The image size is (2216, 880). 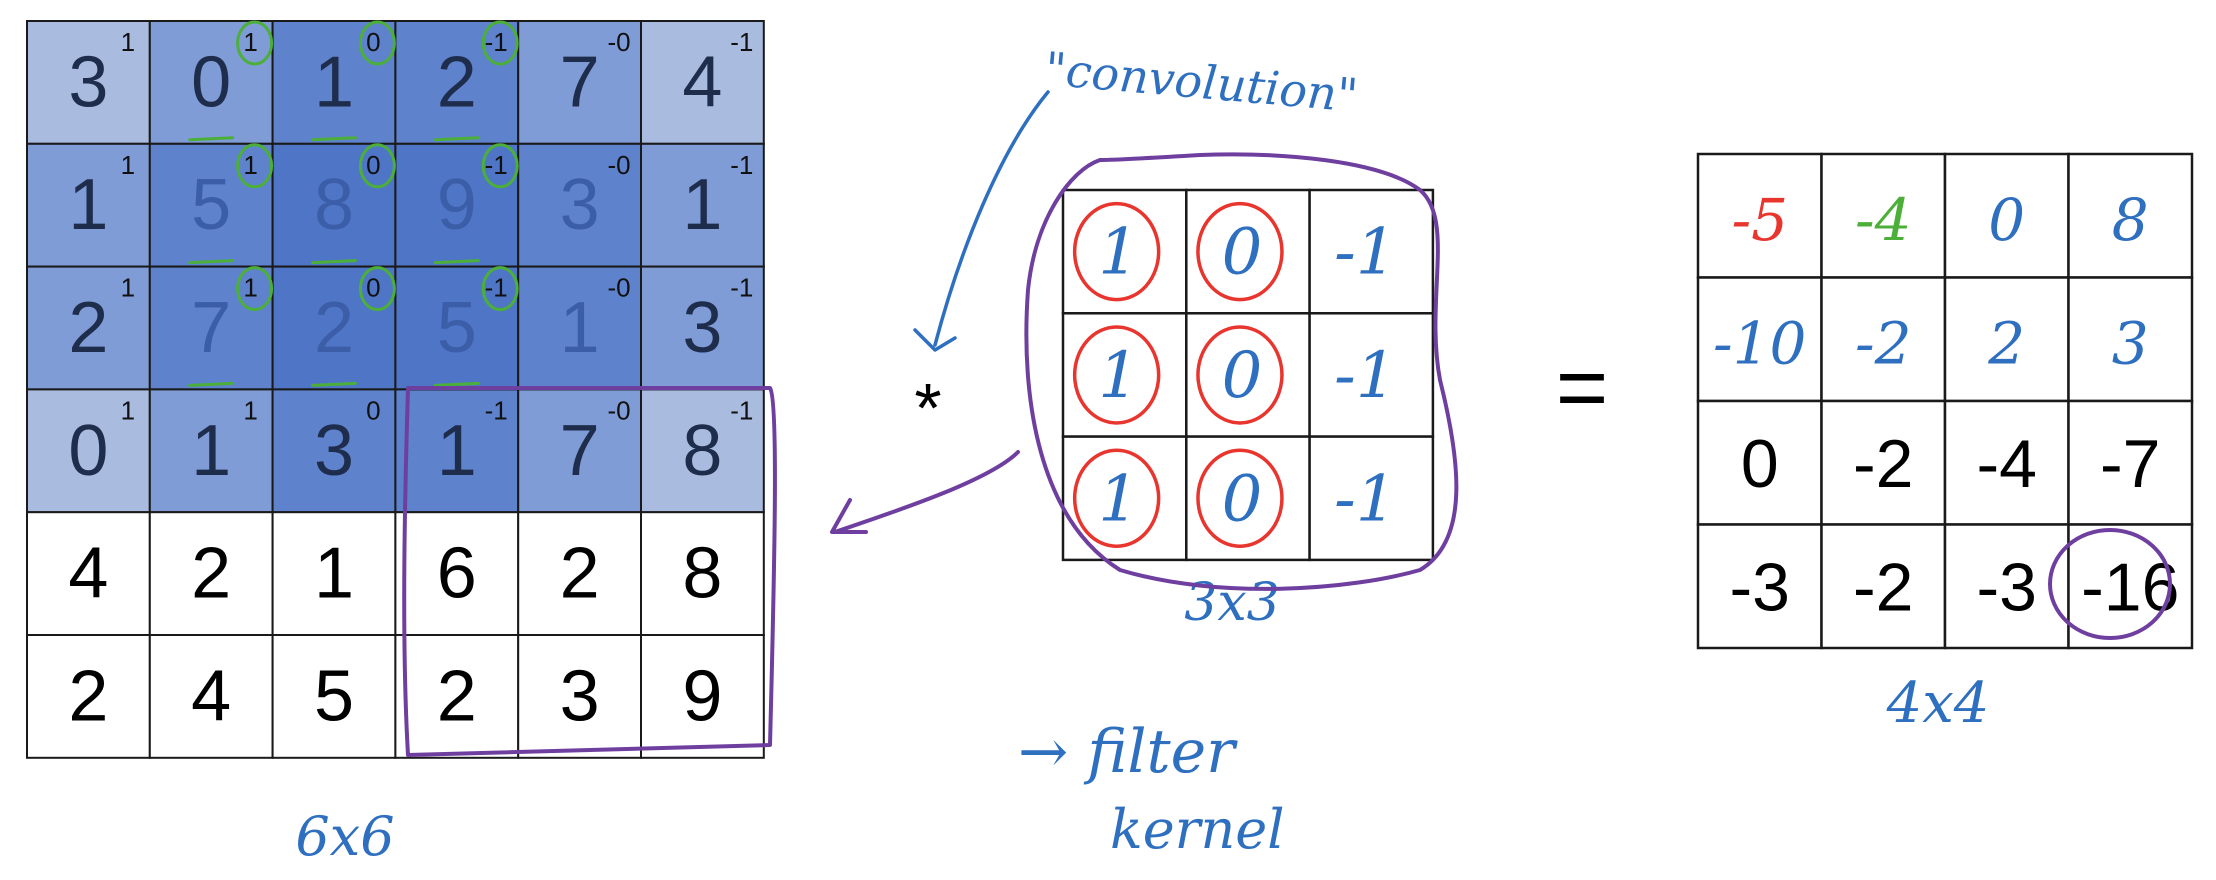 I want to click on kernel-value: 0, so click(x=1242, y=499).